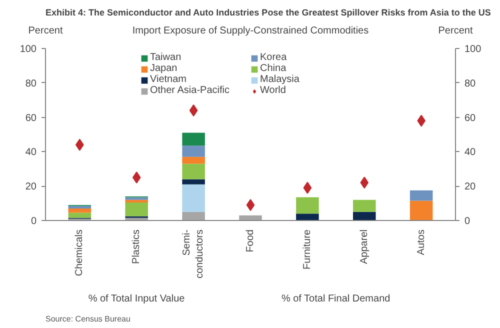 Image resolution: width=500 pixels, height=328 pixels. I want to click on chart-title: Exhibit 4: The Semiconductor and Auto Industries Pose the Greatest Spillover Risks from Asia to the US, so click(268, 13).